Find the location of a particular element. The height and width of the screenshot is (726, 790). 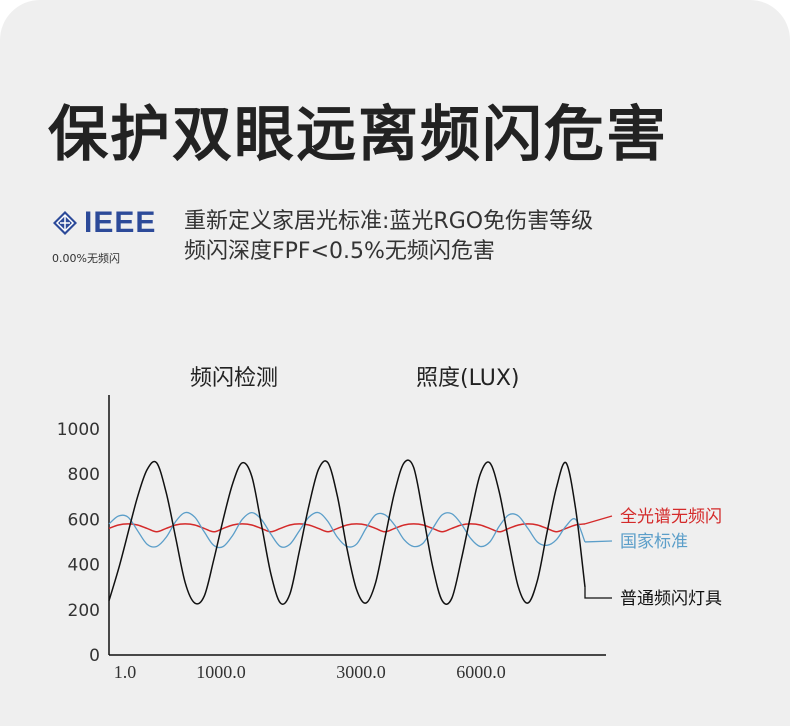

x-tick-label: 1000.0 is located at coordinates (221, 672).